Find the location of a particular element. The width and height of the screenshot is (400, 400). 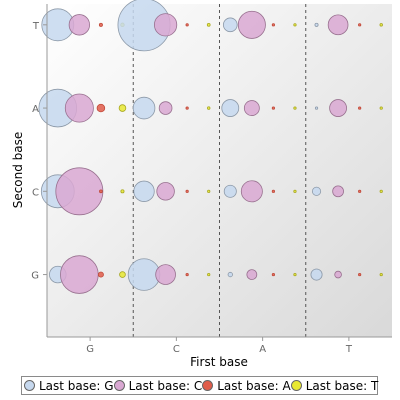

legend-item: Last base: C is located at coordinates (158, 385).